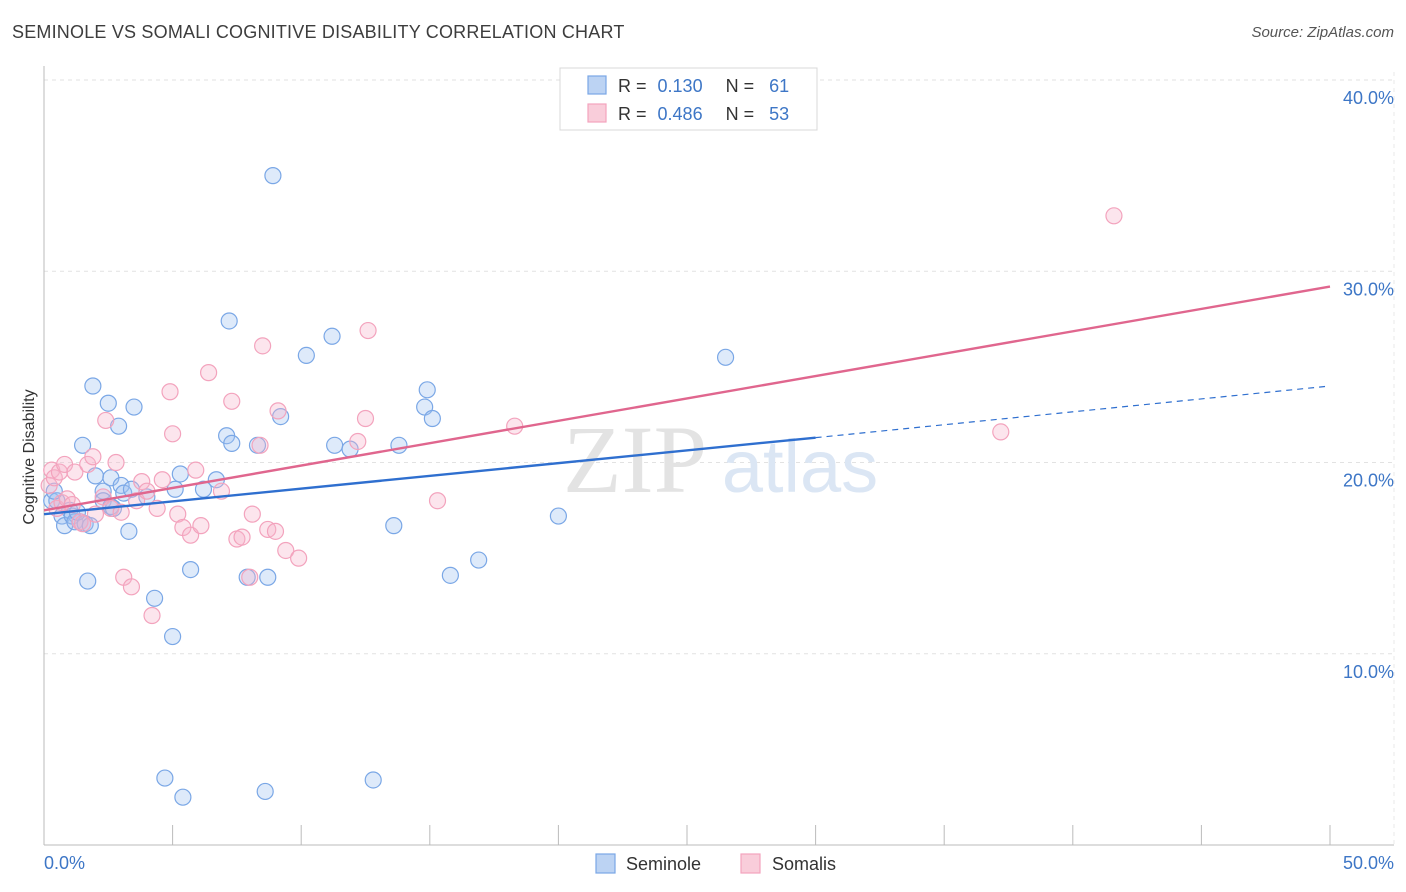 The image size is (1406, 892). What do you see at coordinates (663, 864) in the screenshot?
I see `bottom-legend-seminole: Seminole` at bounding box center [663, 864].